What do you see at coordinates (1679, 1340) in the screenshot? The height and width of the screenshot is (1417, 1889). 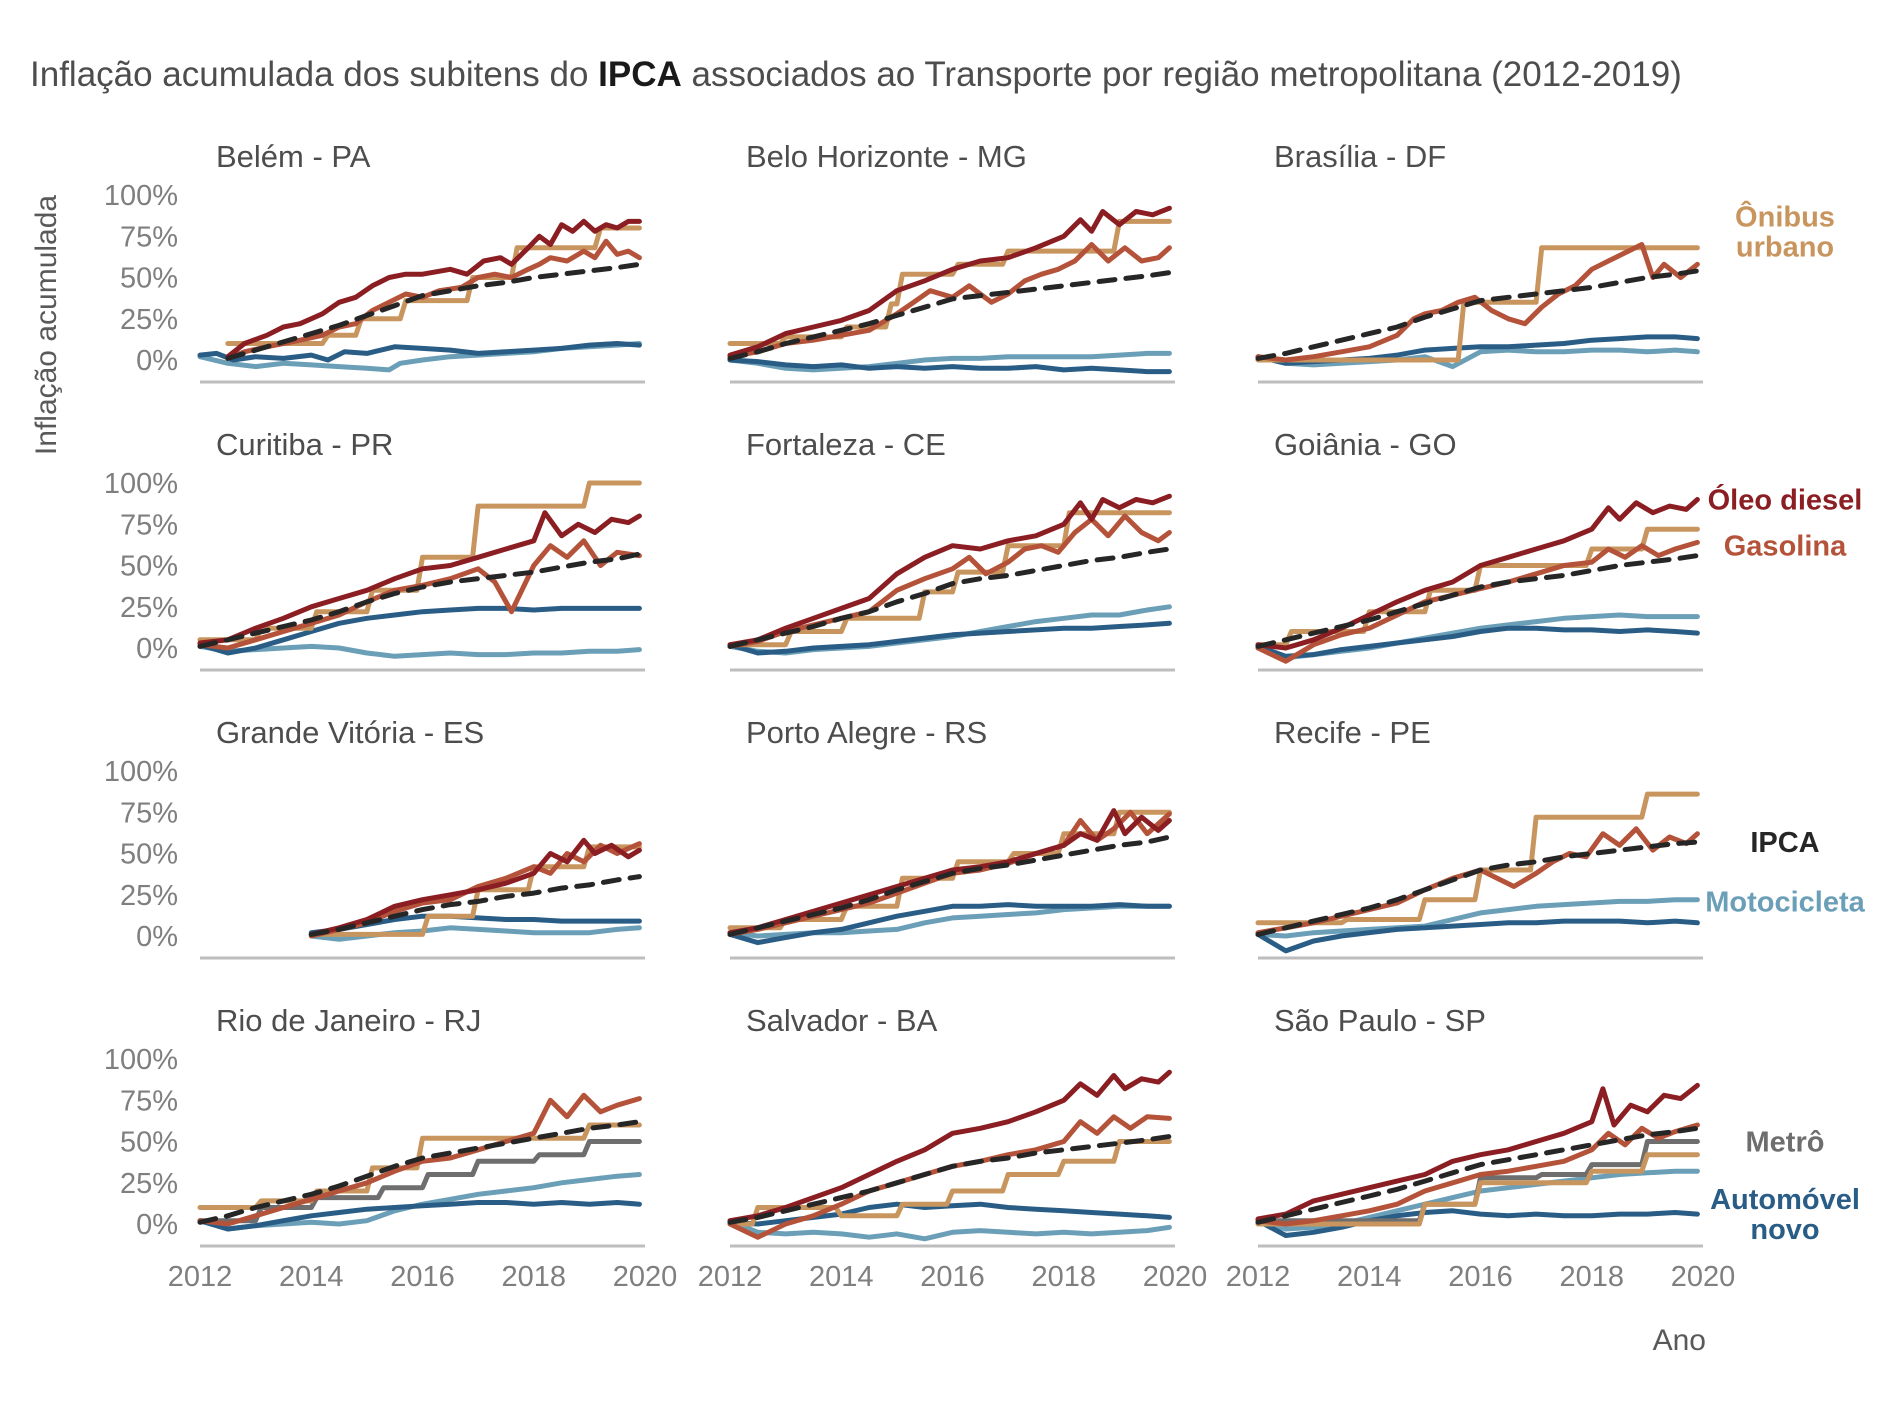 I see `x-axis-title: Ano` at bounding box center [1679, 1340].